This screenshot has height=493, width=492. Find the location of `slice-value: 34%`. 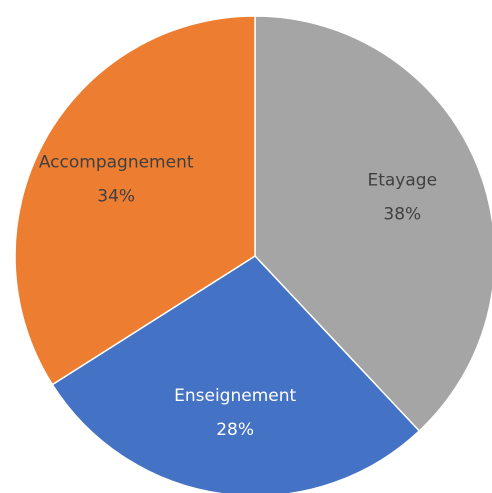

slice-value: 34% is located at coordinates (116, 197).